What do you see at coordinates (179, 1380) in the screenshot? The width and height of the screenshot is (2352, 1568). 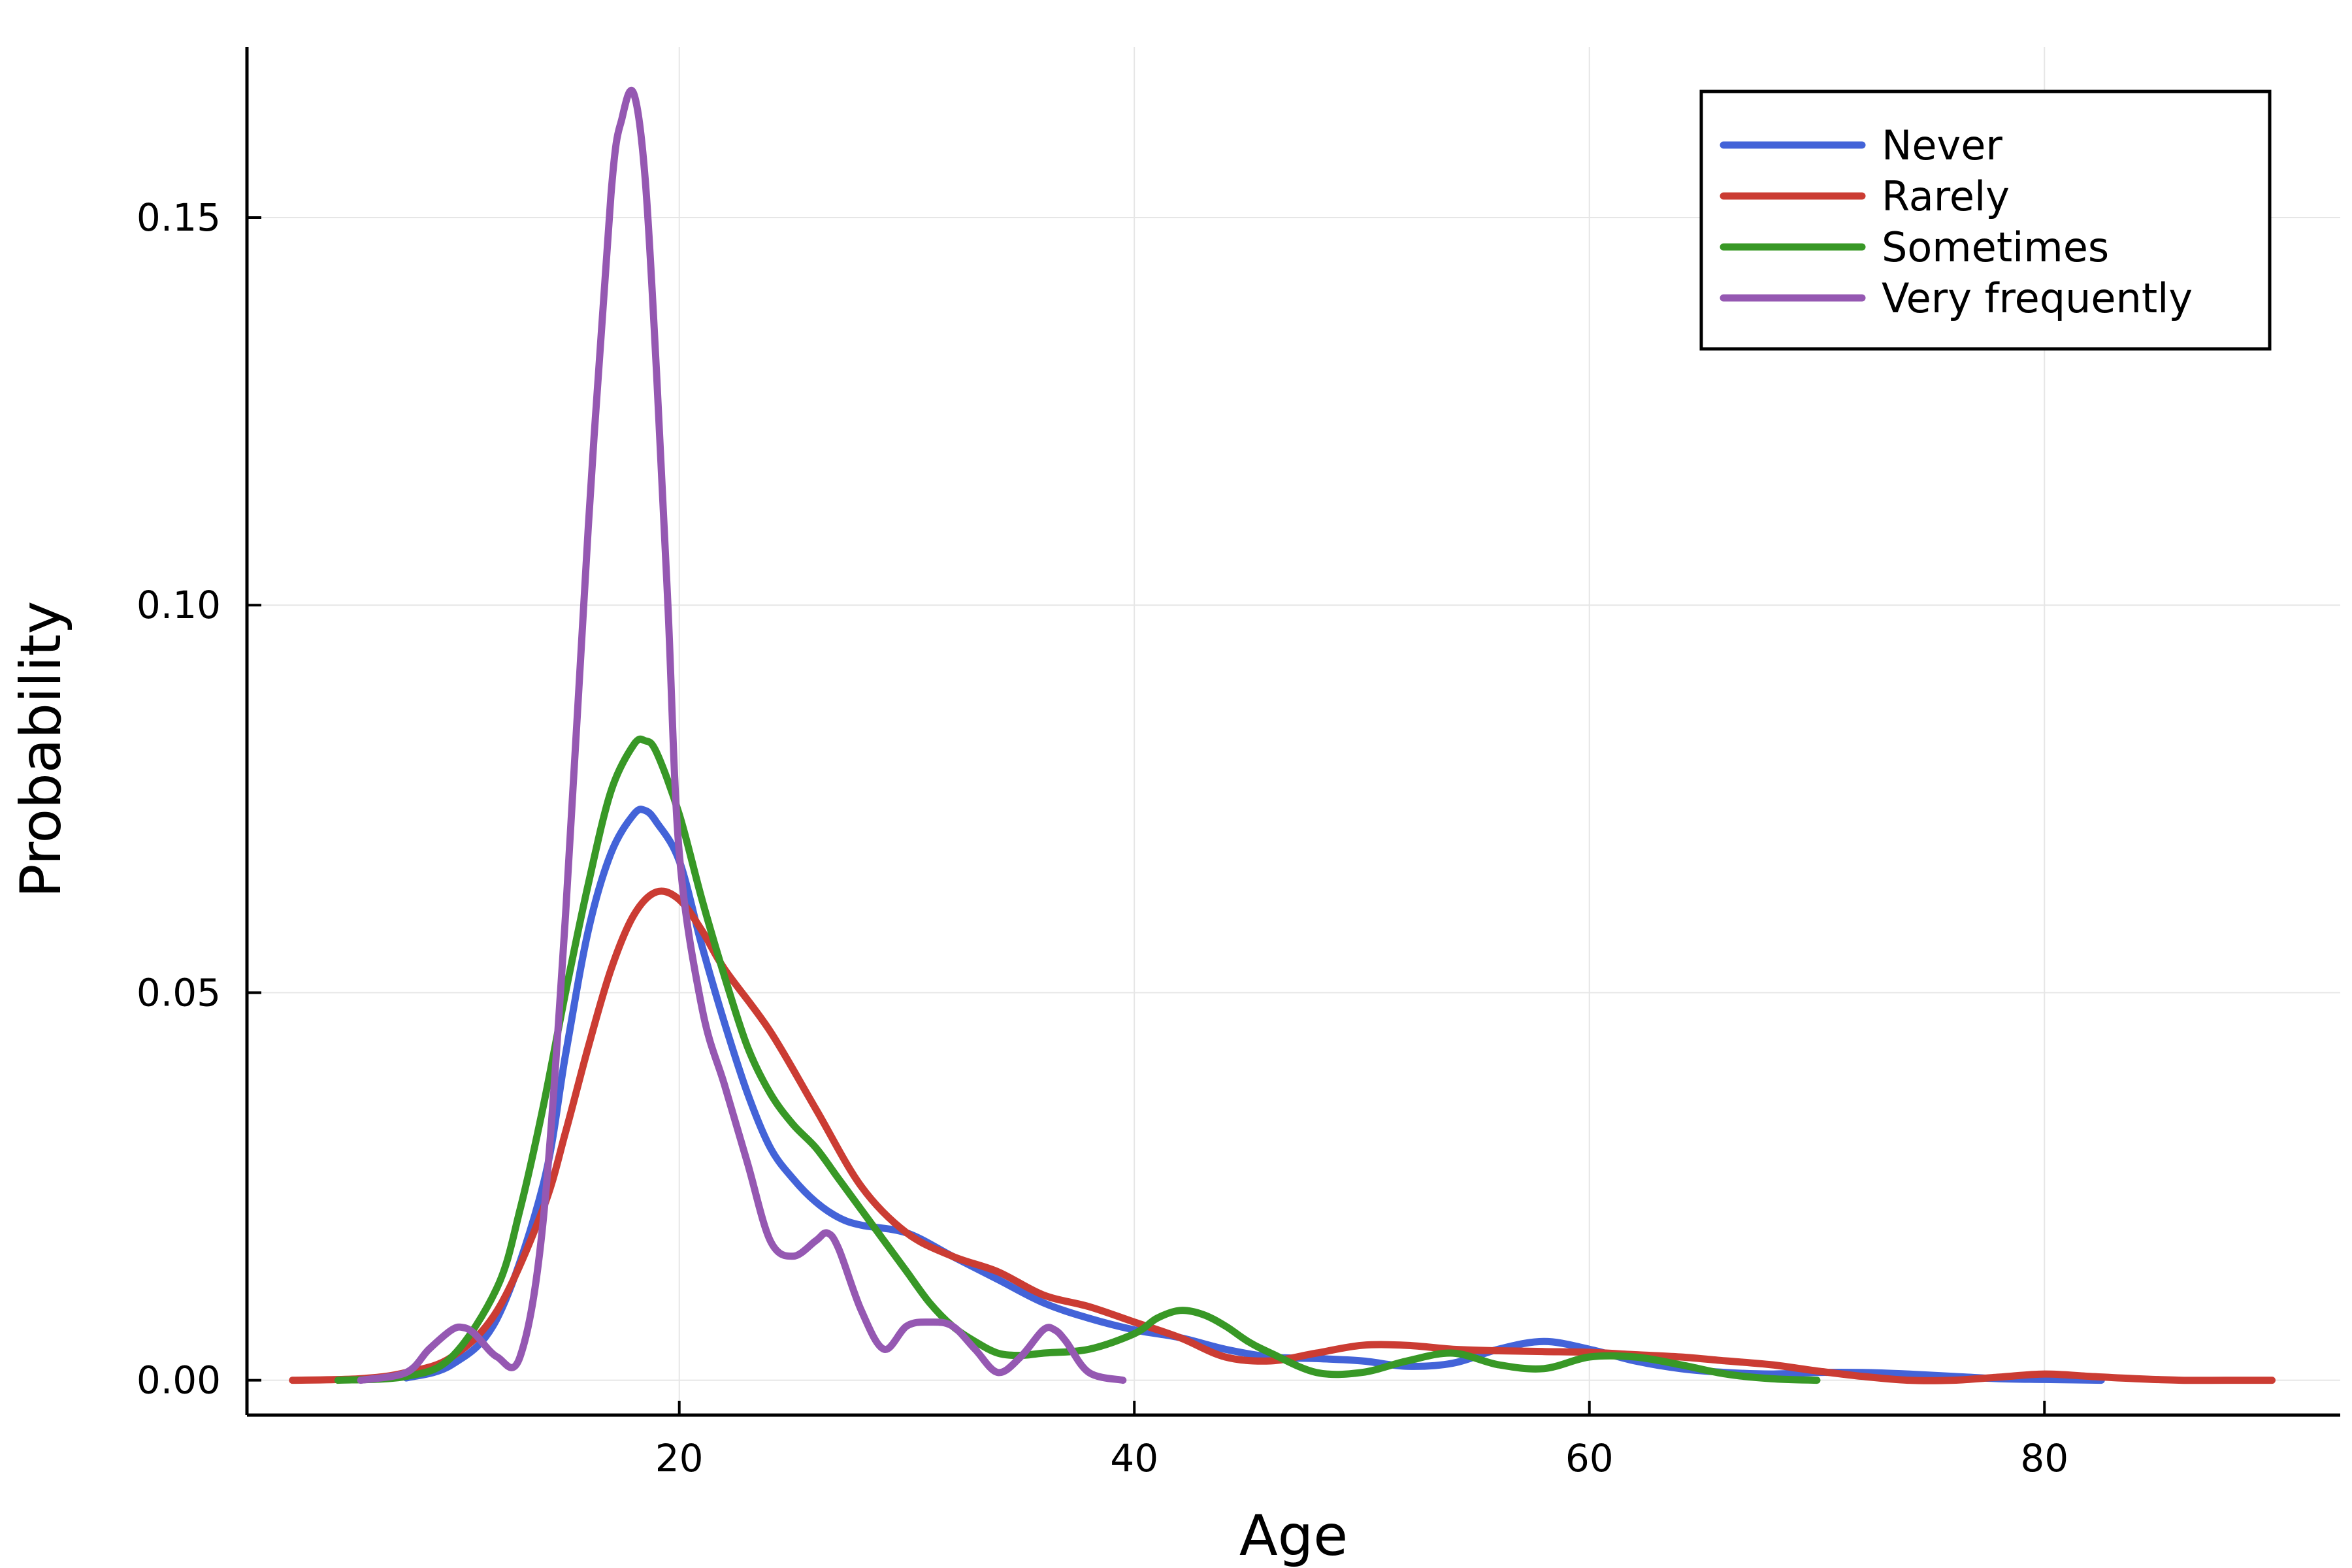 I see `y-tick-label: 0.00` at bounding box center [179, 1380].